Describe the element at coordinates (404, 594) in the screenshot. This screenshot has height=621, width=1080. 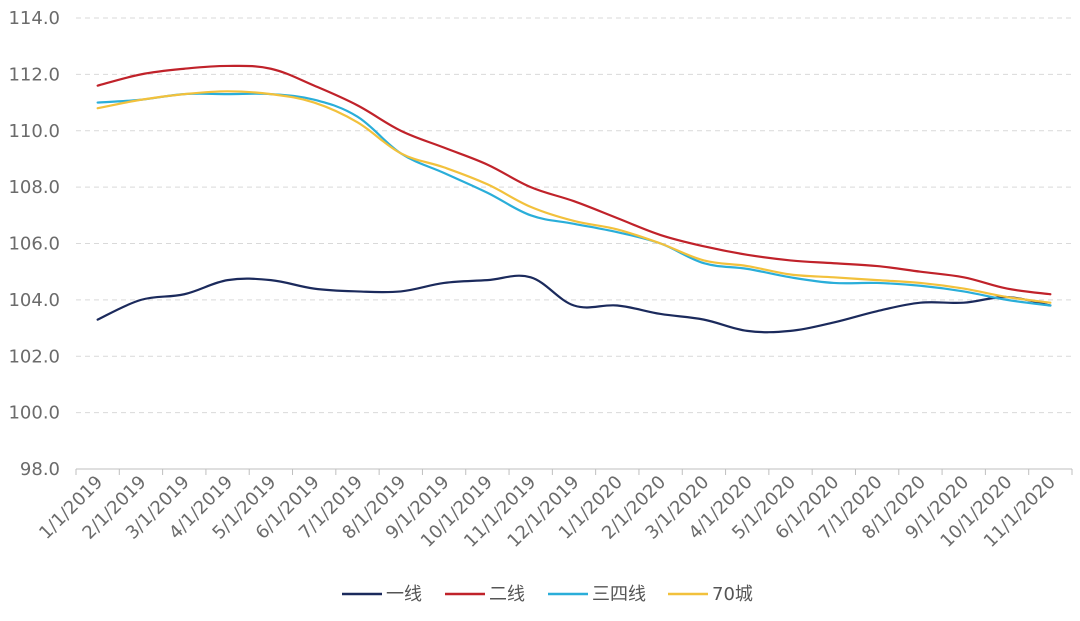
I see `legend-label: 一线` at that location.